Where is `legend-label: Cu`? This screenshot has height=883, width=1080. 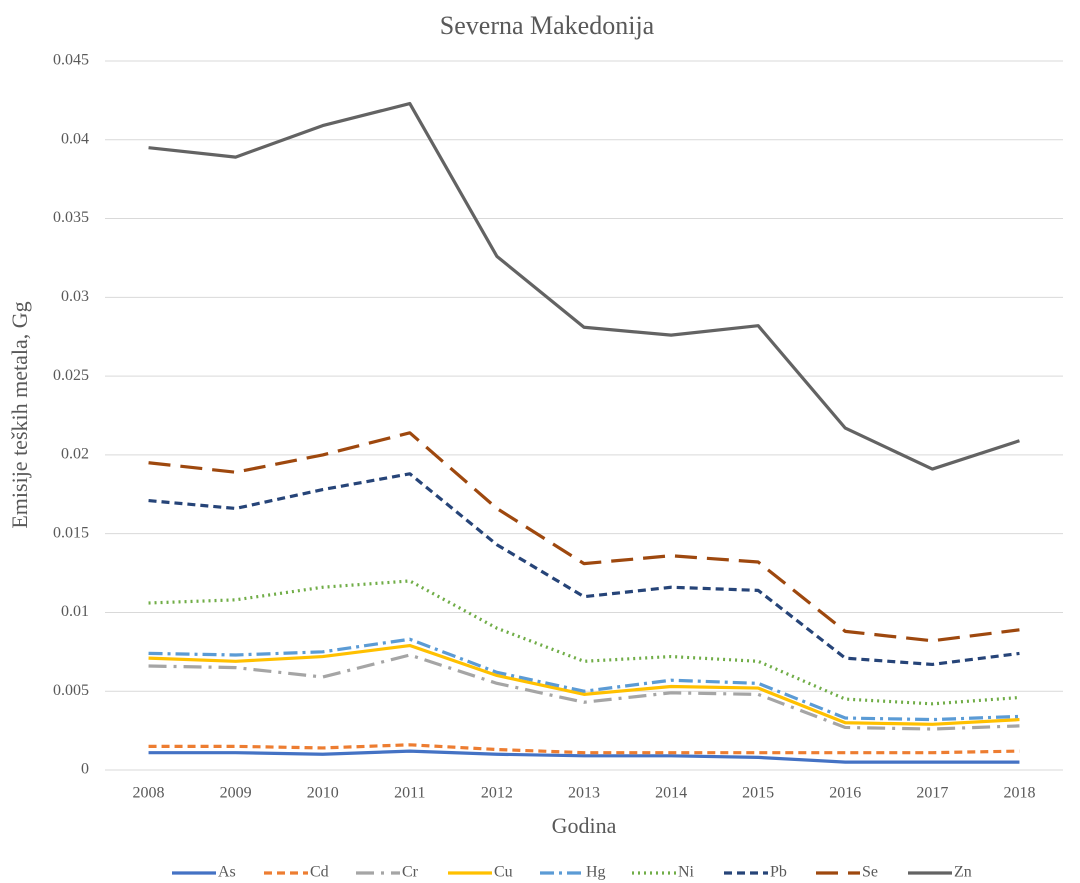
legend-label: Cu is located at coordinates (503, 872).